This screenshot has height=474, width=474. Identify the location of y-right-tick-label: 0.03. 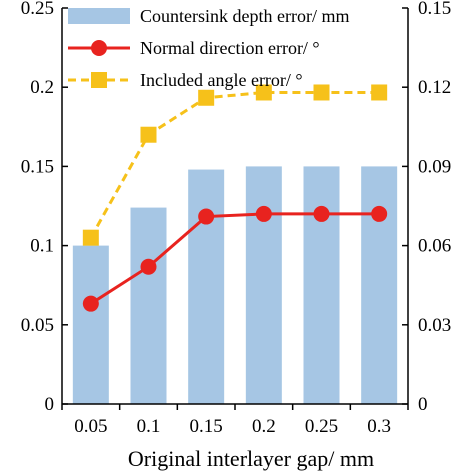
(434, 325).